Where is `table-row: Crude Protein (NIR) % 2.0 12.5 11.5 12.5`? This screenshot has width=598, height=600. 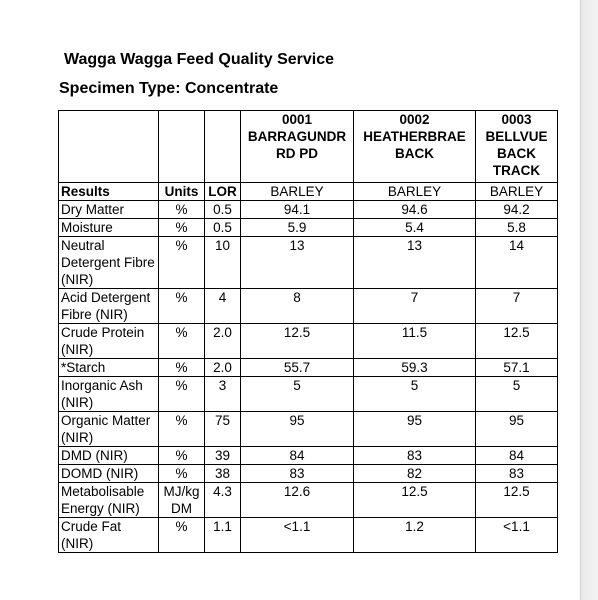
table-row: Crude Protein (NIR) % 2.0 12.5 11.5 12.5 is located at coordinates (308, 341).